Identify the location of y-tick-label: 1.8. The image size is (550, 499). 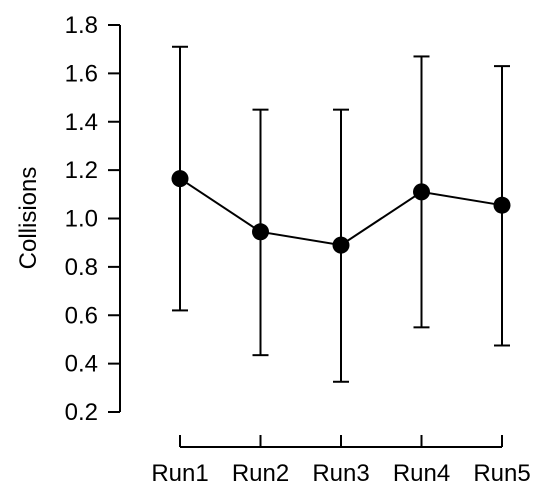
(81, 25).